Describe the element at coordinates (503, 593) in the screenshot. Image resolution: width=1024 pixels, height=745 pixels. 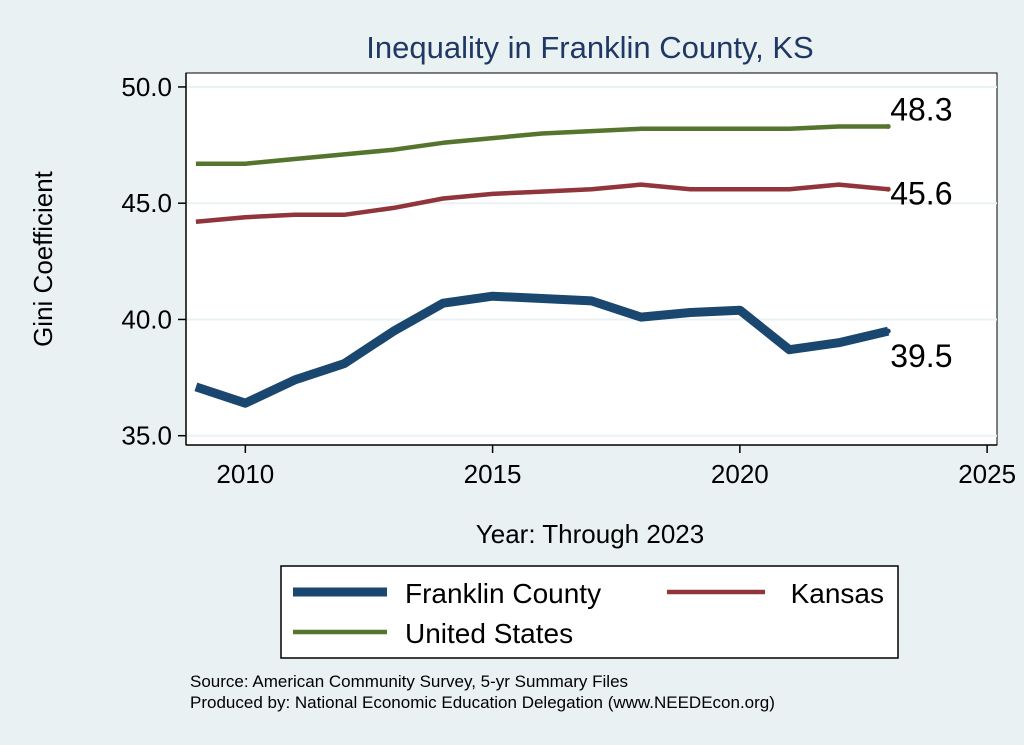
I see `legend-label-franklin-county: Franklin County` at that location.